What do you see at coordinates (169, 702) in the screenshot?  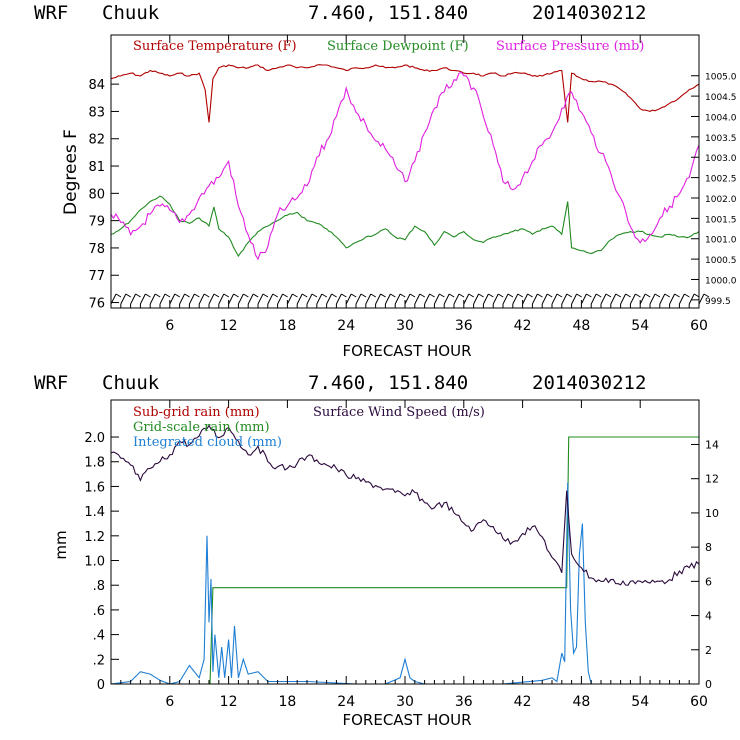 I see `x-tick-label: 6` at bounding box center [169, 702].